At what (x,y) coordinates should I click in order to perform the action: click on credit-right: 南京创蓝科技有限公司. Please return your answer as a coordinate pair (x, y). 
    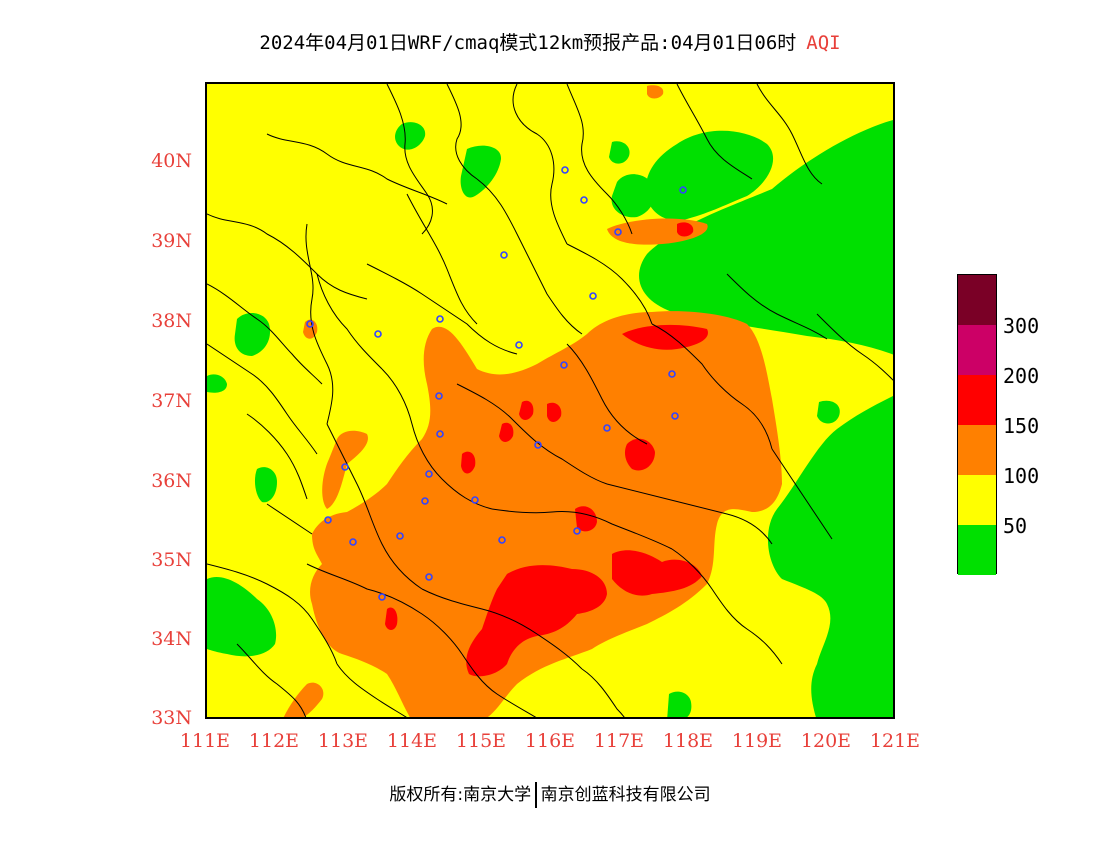
    Looking at the image, I should click on (625, 795).